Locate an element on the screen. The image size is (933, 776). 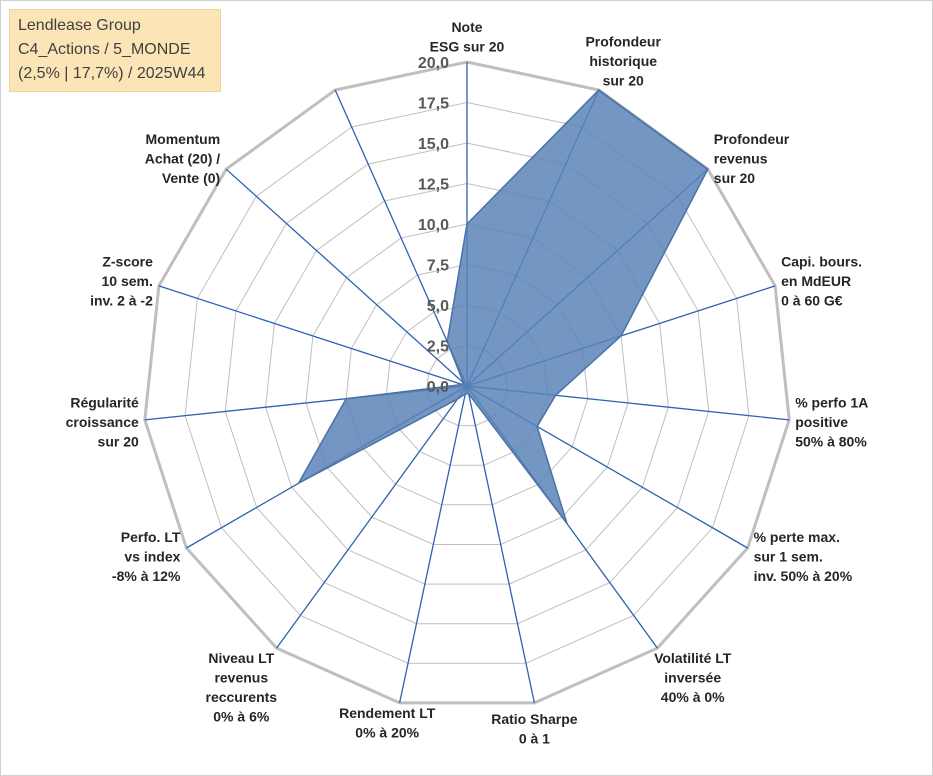
tick-label-layer: 0,0 2,5 5,0 7,5 10,0 12,5 15,0 17,5 20,0 is located at coordinates (433, 225).